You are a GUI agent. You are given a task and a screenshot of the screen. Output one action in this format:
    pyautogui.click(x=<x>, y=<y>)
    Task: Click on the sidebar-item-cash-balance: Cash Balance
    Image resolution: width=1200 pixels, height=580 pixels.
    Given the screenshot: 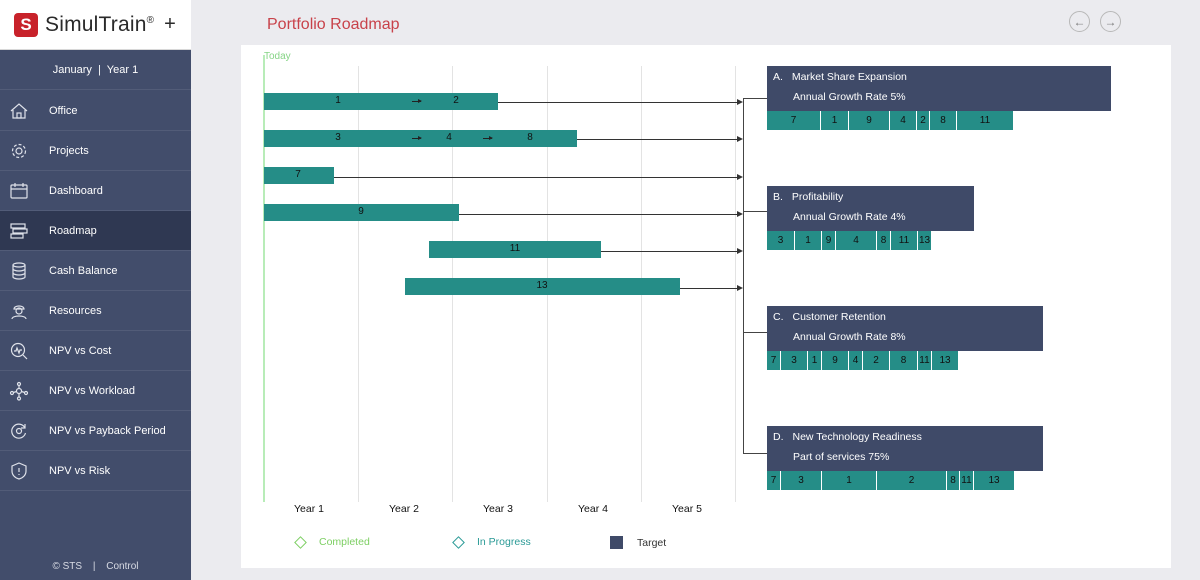 What is the action you would take?
    pyautogui.click(x=95, y=271)
    